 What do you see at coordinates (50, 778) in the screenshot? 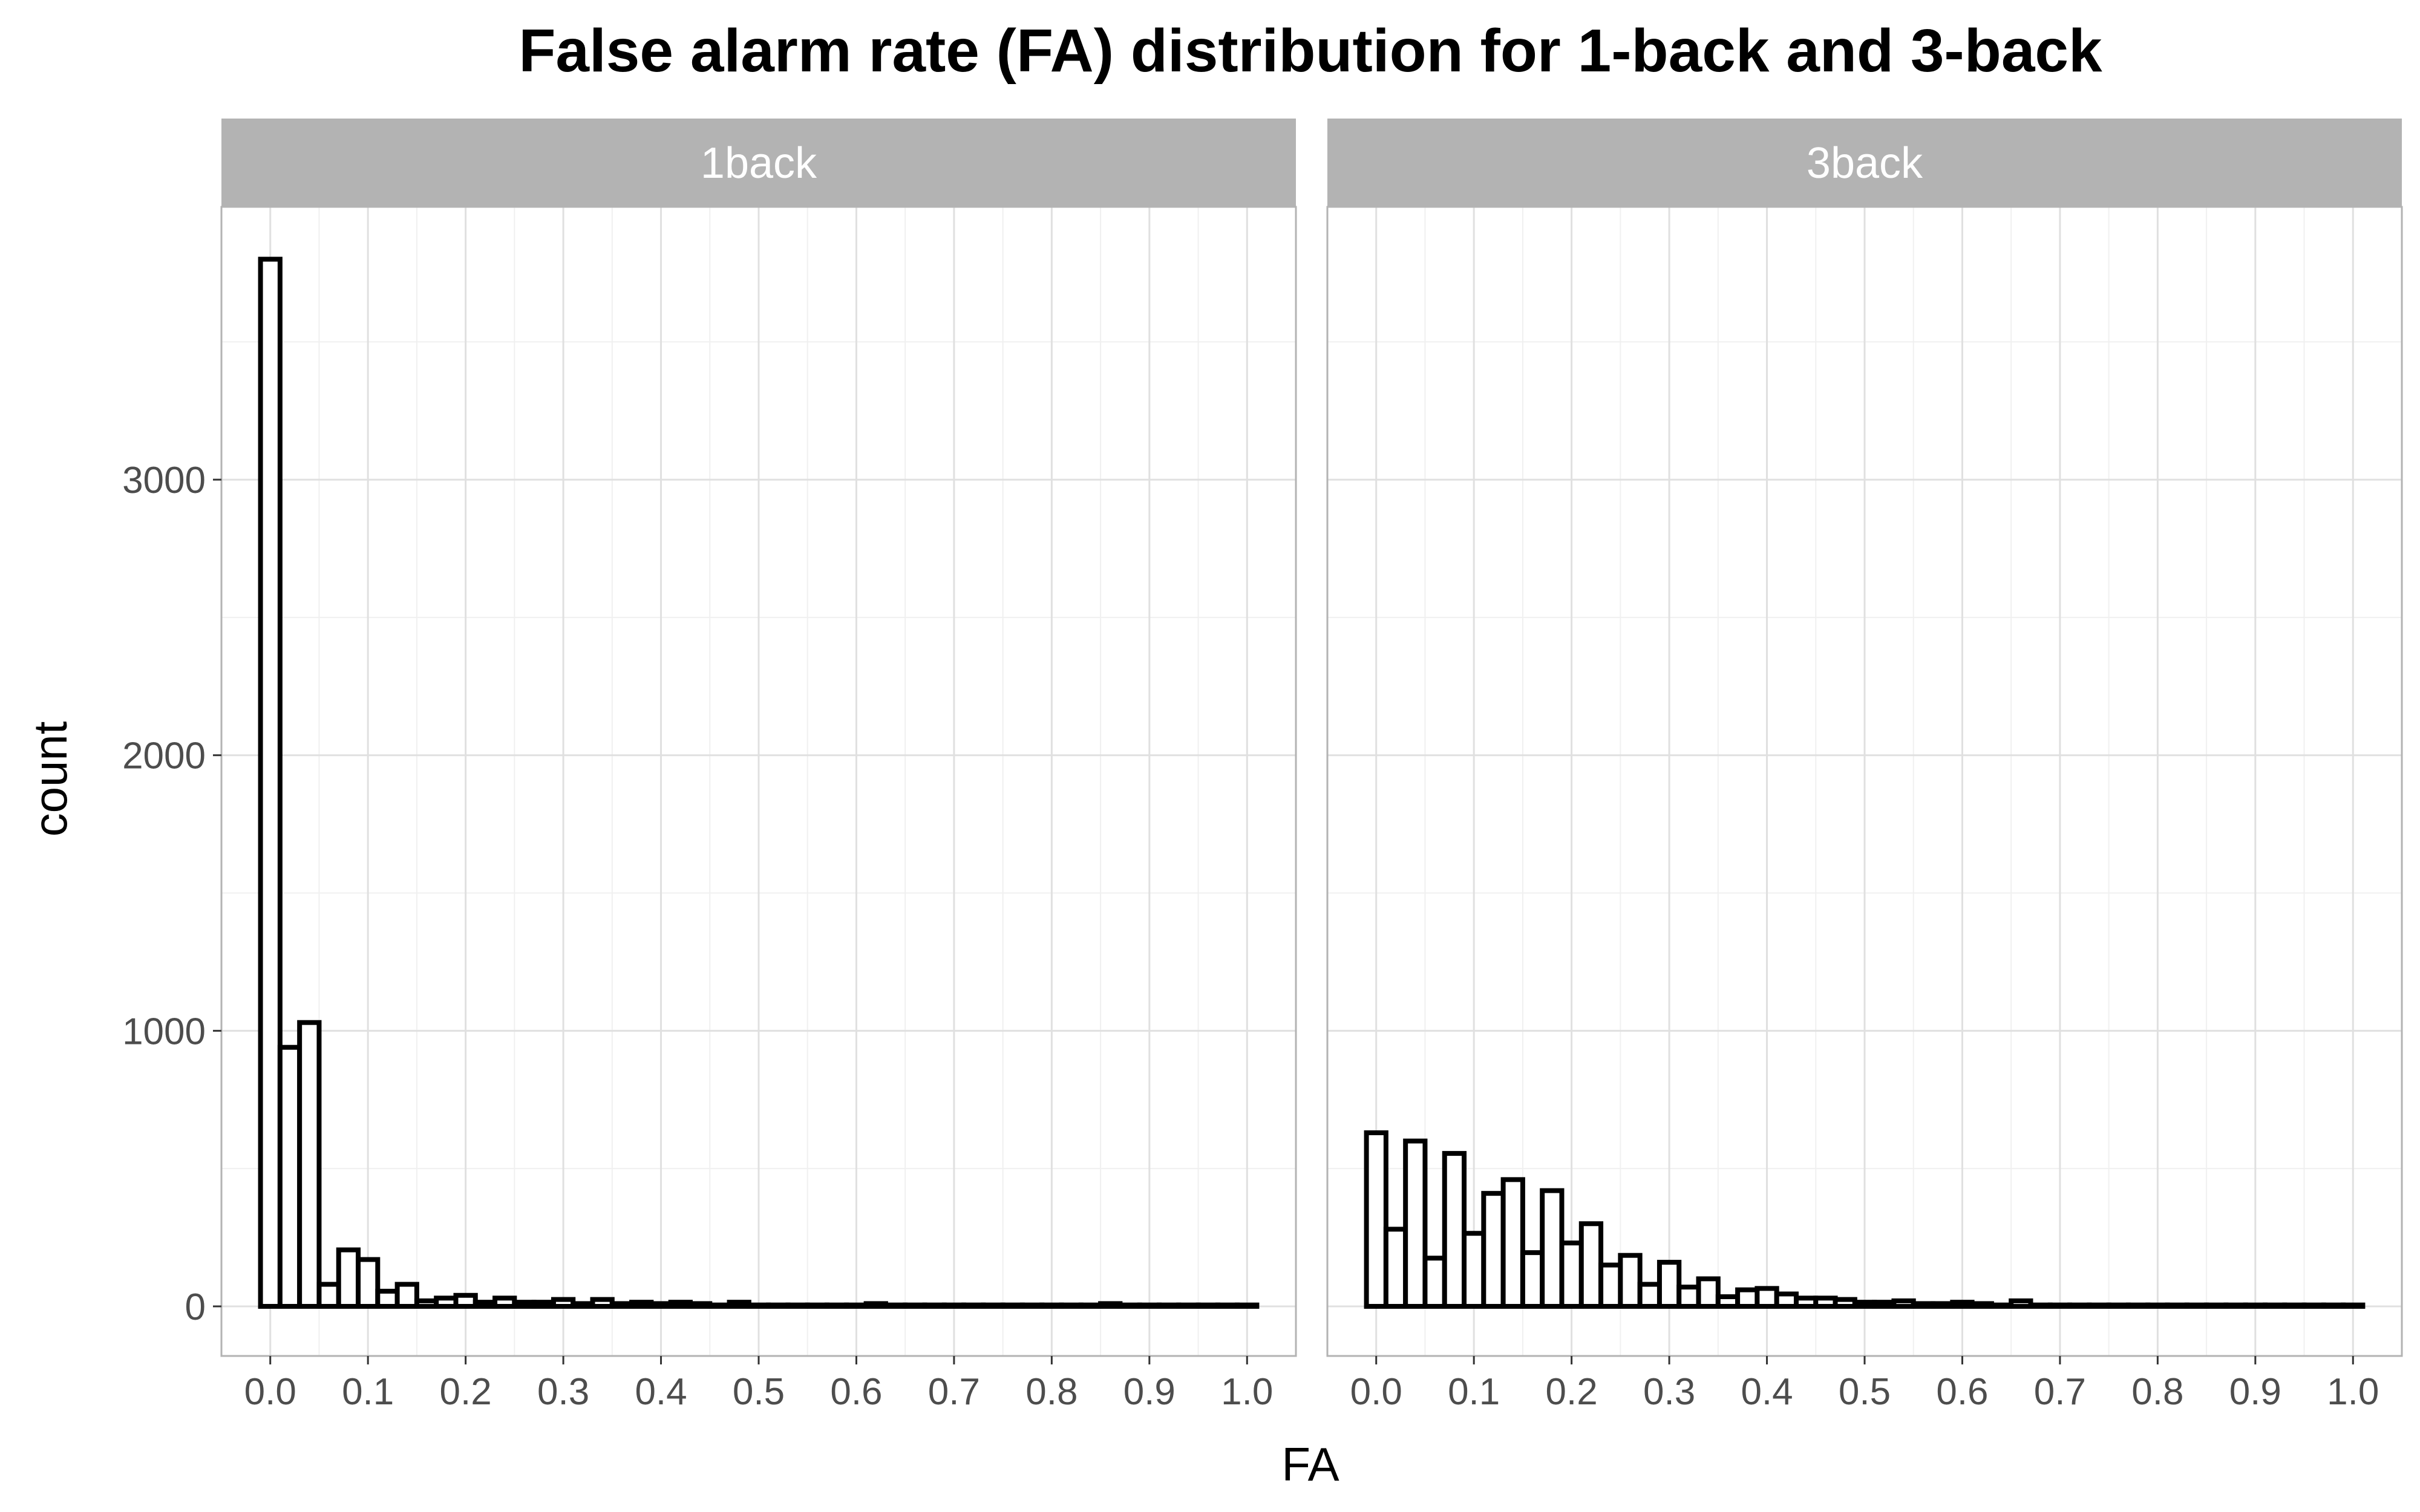
I see `y-axis-title: count` at bounding box center [50, 778].